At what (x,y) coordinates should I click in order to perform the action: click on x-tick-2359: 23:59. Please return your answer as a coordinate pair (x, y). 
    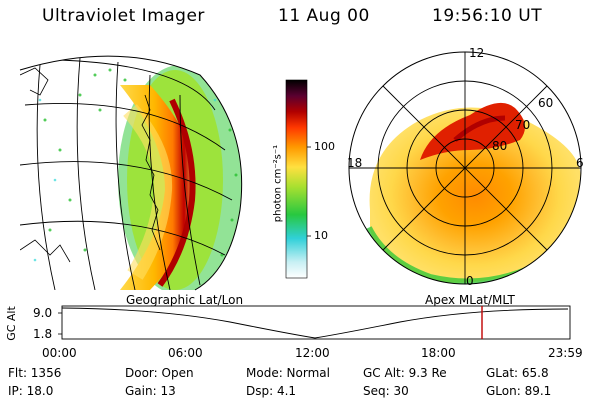
    Looking at the image, I should click on (565, 353).